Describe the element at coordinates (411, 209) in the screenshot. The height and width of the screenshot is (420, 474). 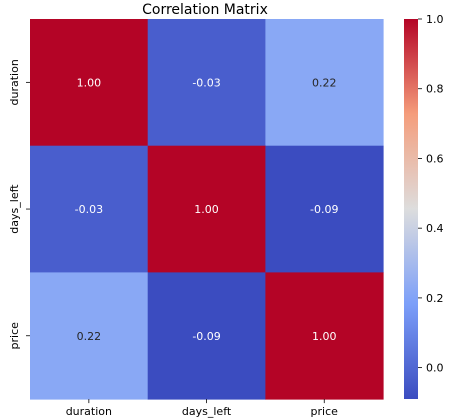
I see `colorbar` at that location.